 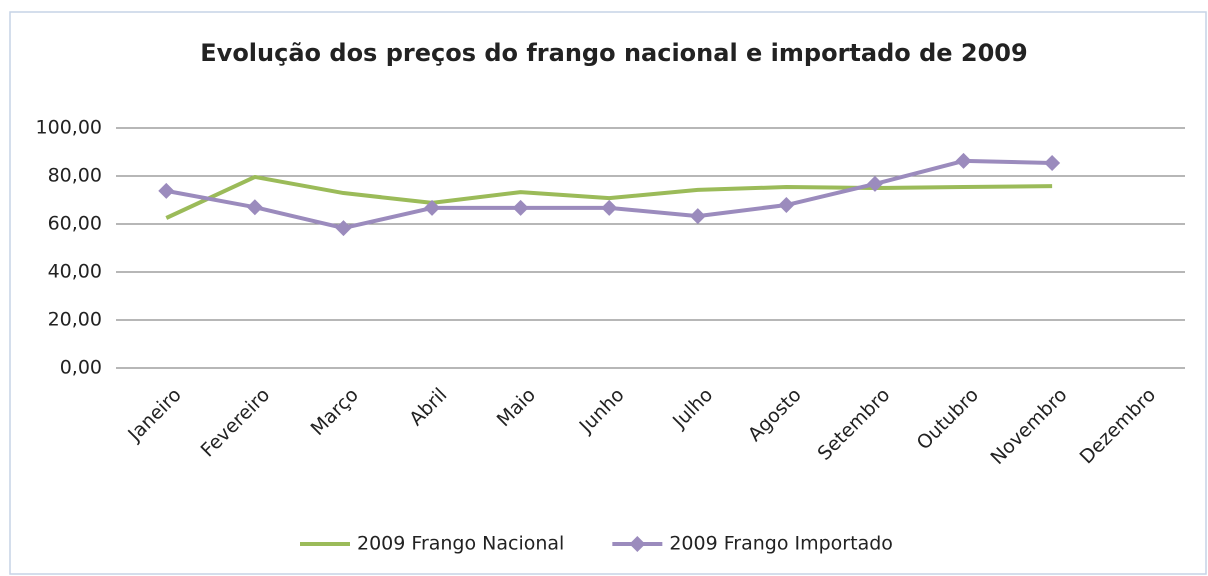 What do you see at coordinates (781, 544) in the screenshot?
I see `legend-label: 2009 Frango Importado` at bounding box center [781, 544].